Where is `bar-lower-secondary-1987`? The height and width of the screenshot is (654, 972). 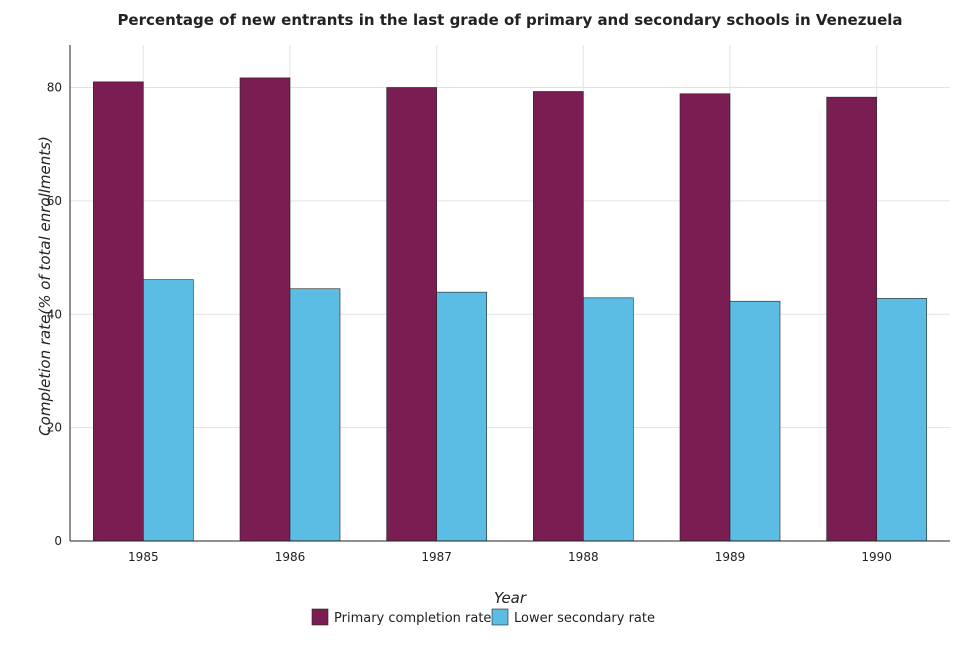 bar-lower-secondary-1987 is located at coordinates (461, 416).